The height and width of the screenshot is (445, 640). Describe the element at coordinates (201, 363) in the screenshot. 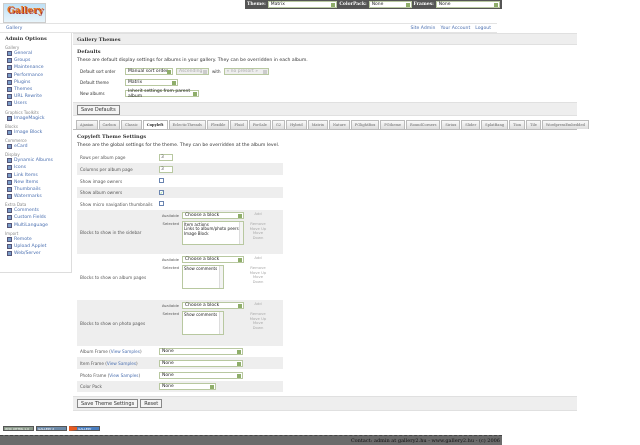

I see `item-frame-select: None` at that location.